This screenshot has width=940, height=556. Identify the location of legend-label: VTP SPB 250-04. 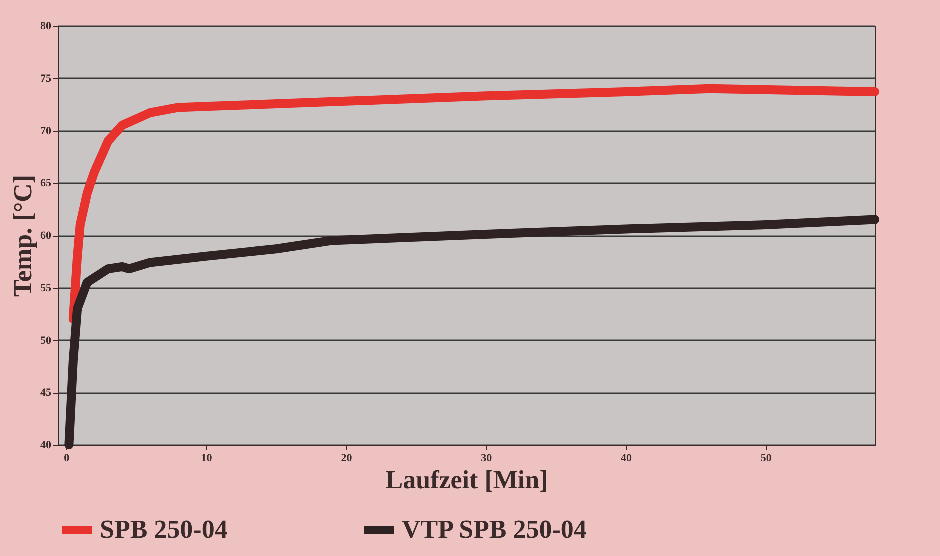
(494, 529).